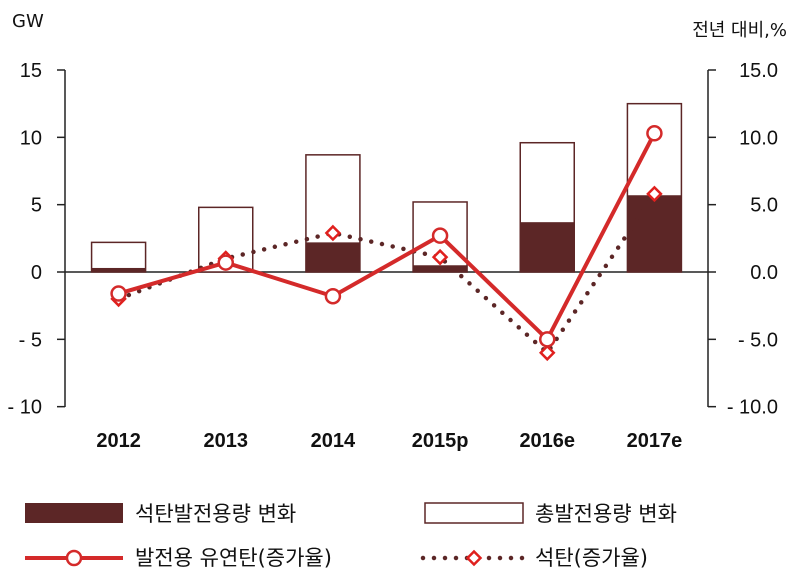 This screenshot has width=800, height=586. I want to click on legend-swatch-coal-marker, so click(474, 558).